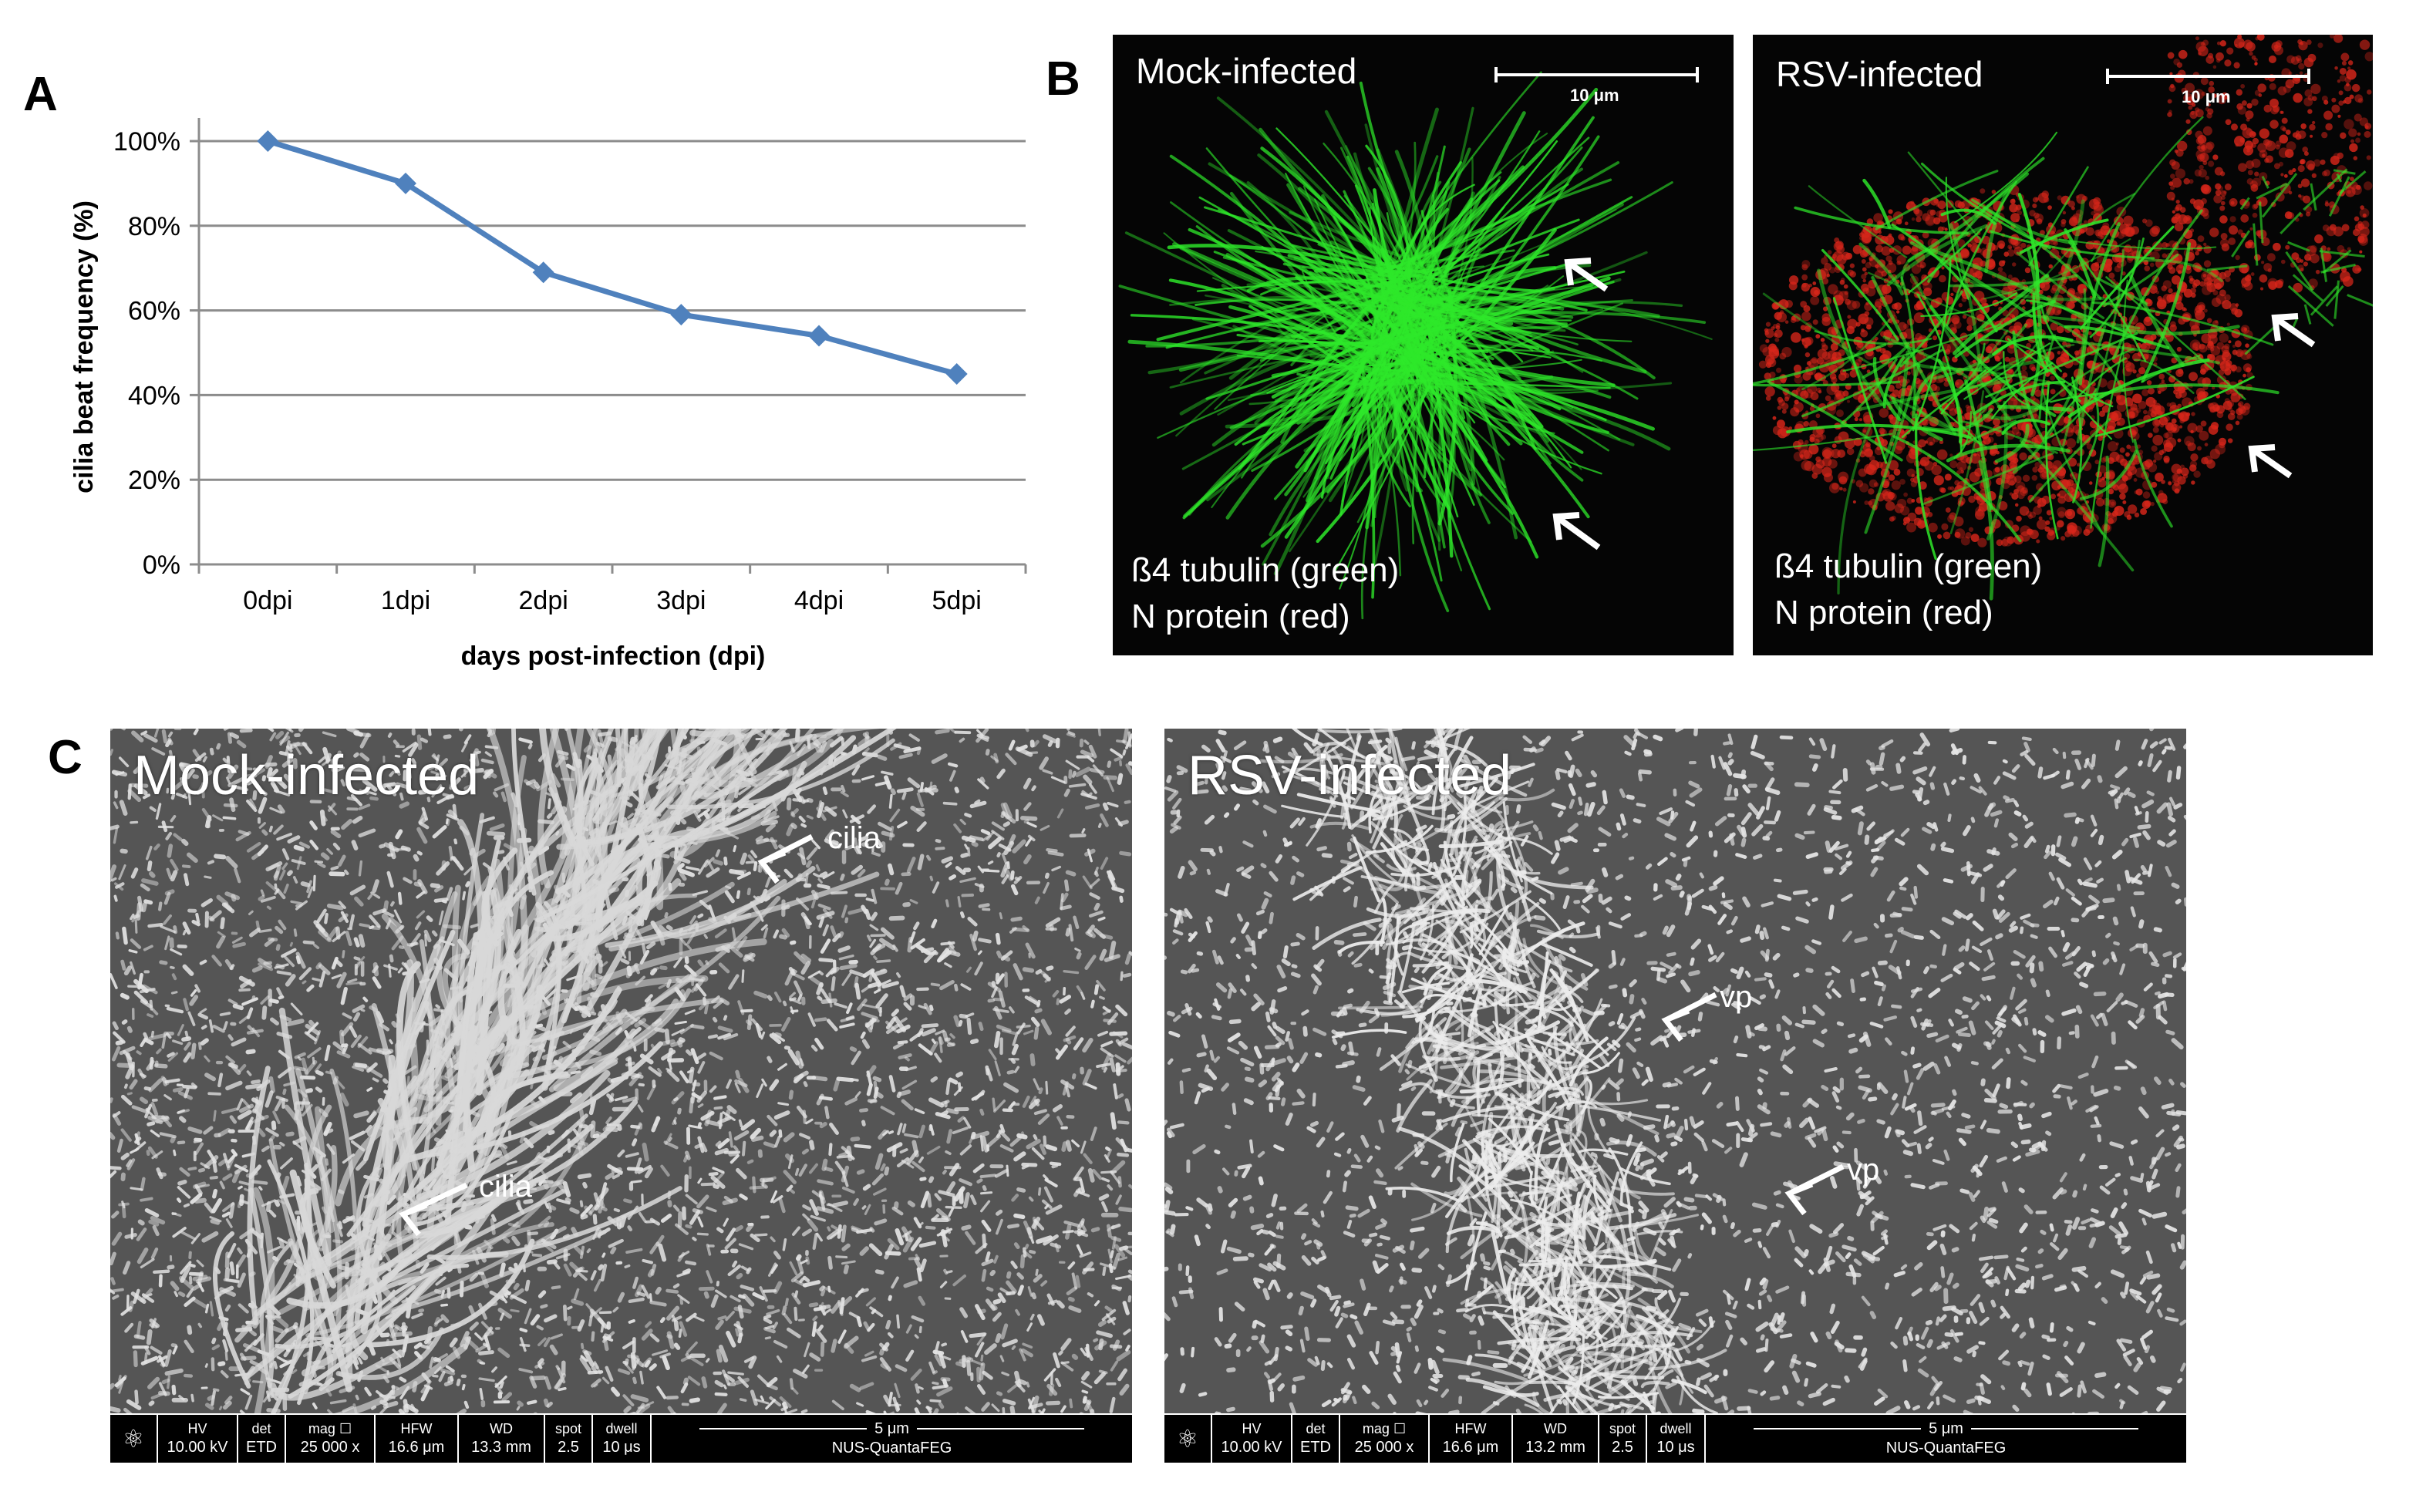  Describe the element at coordinates (416, 1447) in the screenshot. I see `info-hfw-value: 16.6 μm` at that location.